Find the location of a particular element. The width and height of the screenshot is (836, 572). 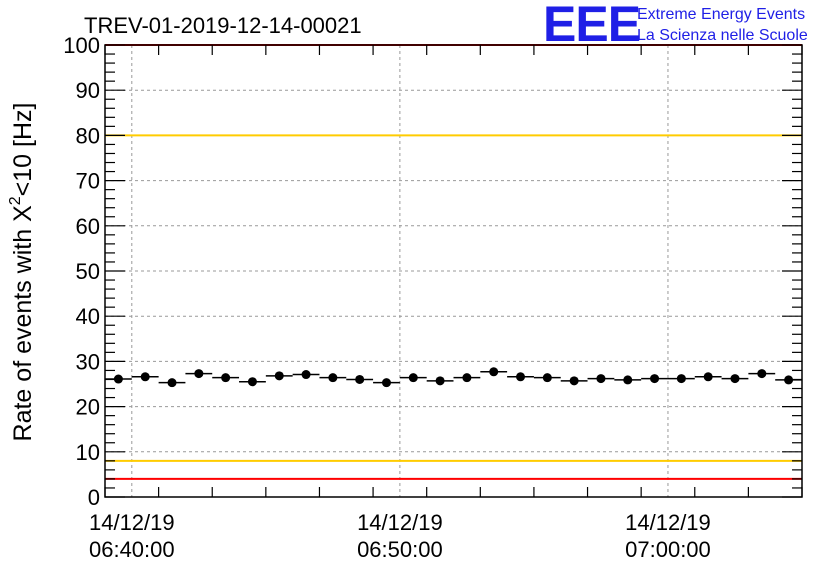

y-tick-label: 60 is located at coordinates (88, 226).